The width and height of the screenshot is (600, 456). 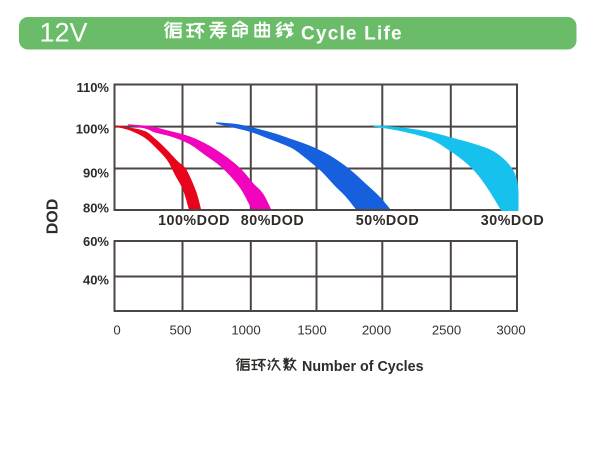 I want to click on svg-text: 2000, so click(x=376, y=330).